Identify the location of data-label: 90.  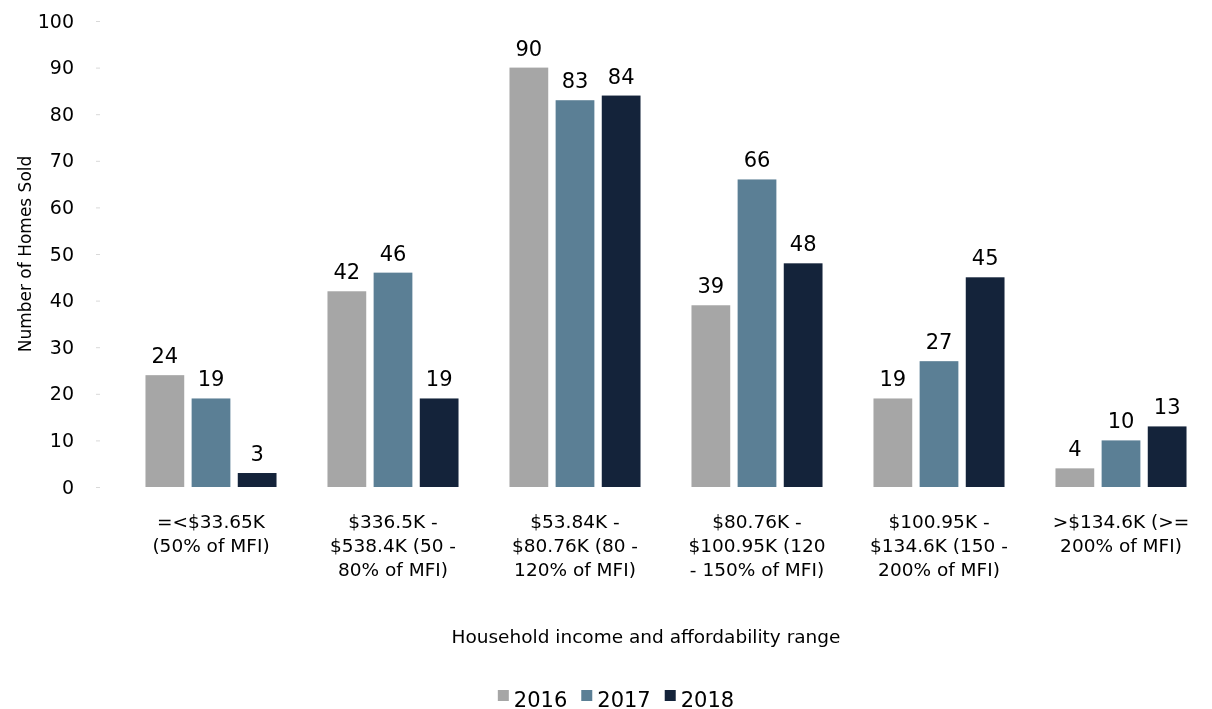
(529, 48).